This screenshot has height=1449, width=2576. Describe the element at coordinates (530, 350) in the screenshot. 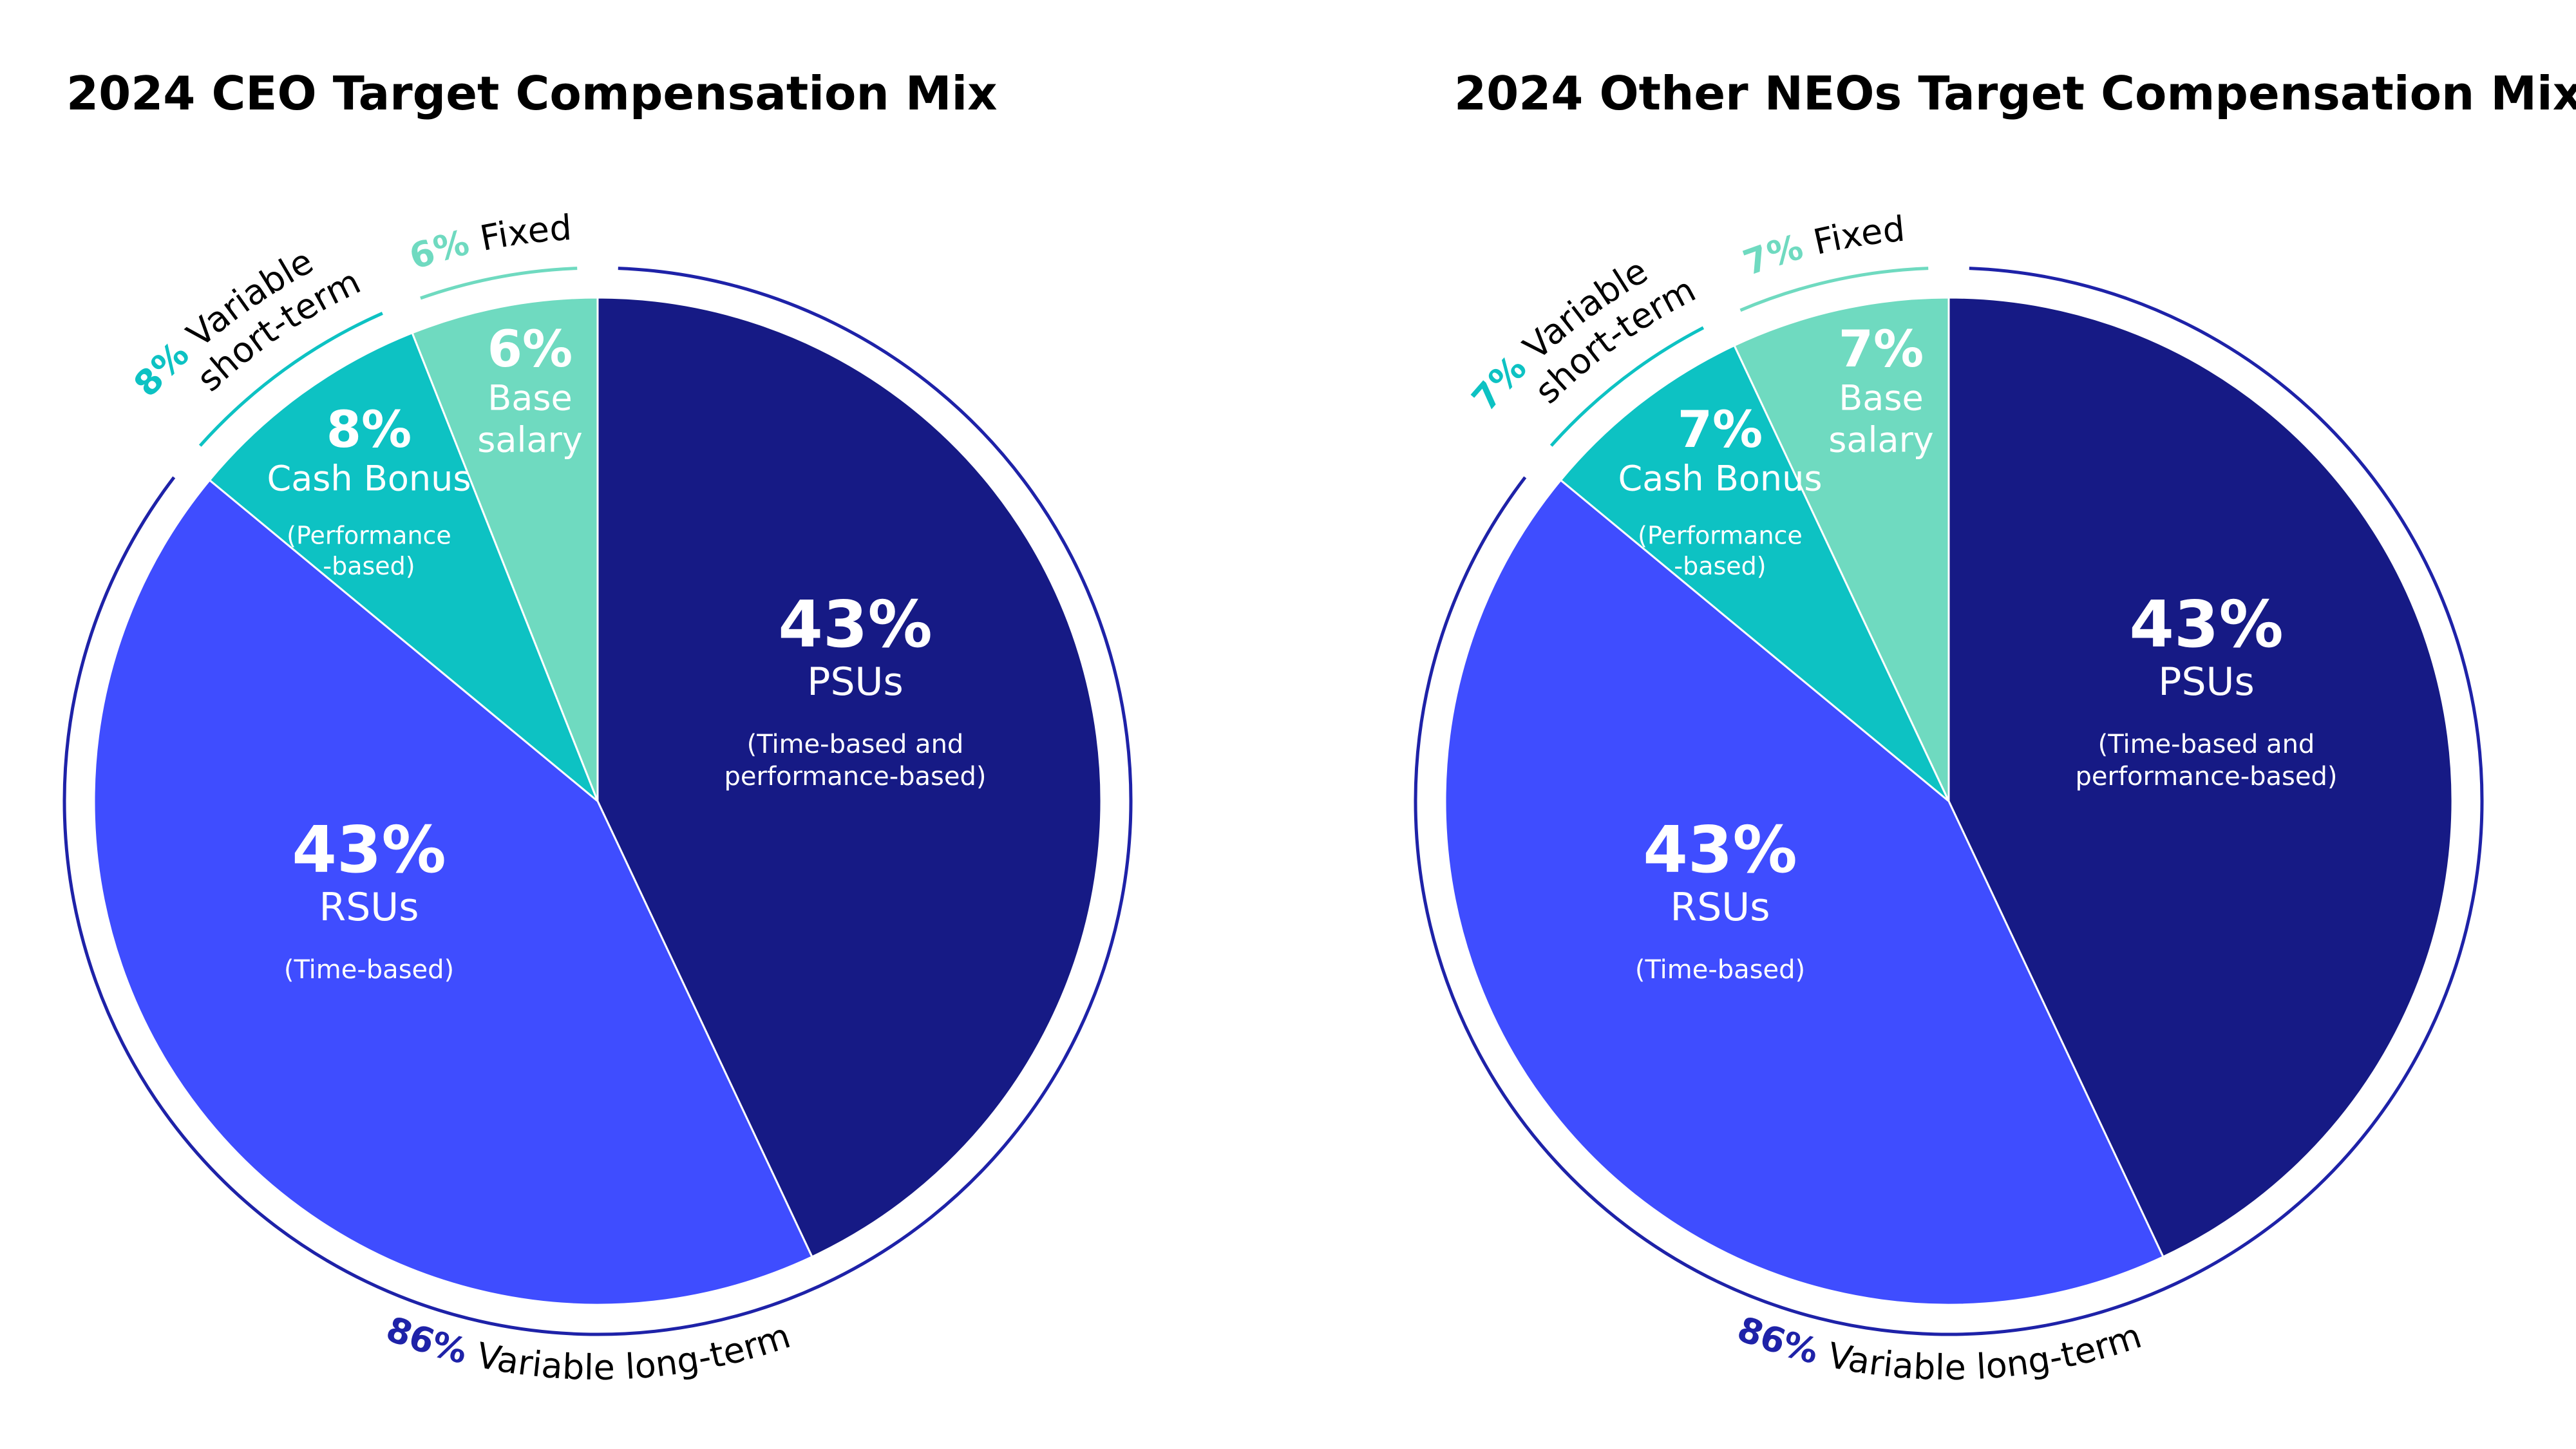

I see `slice-value-label: 6%` at that location.